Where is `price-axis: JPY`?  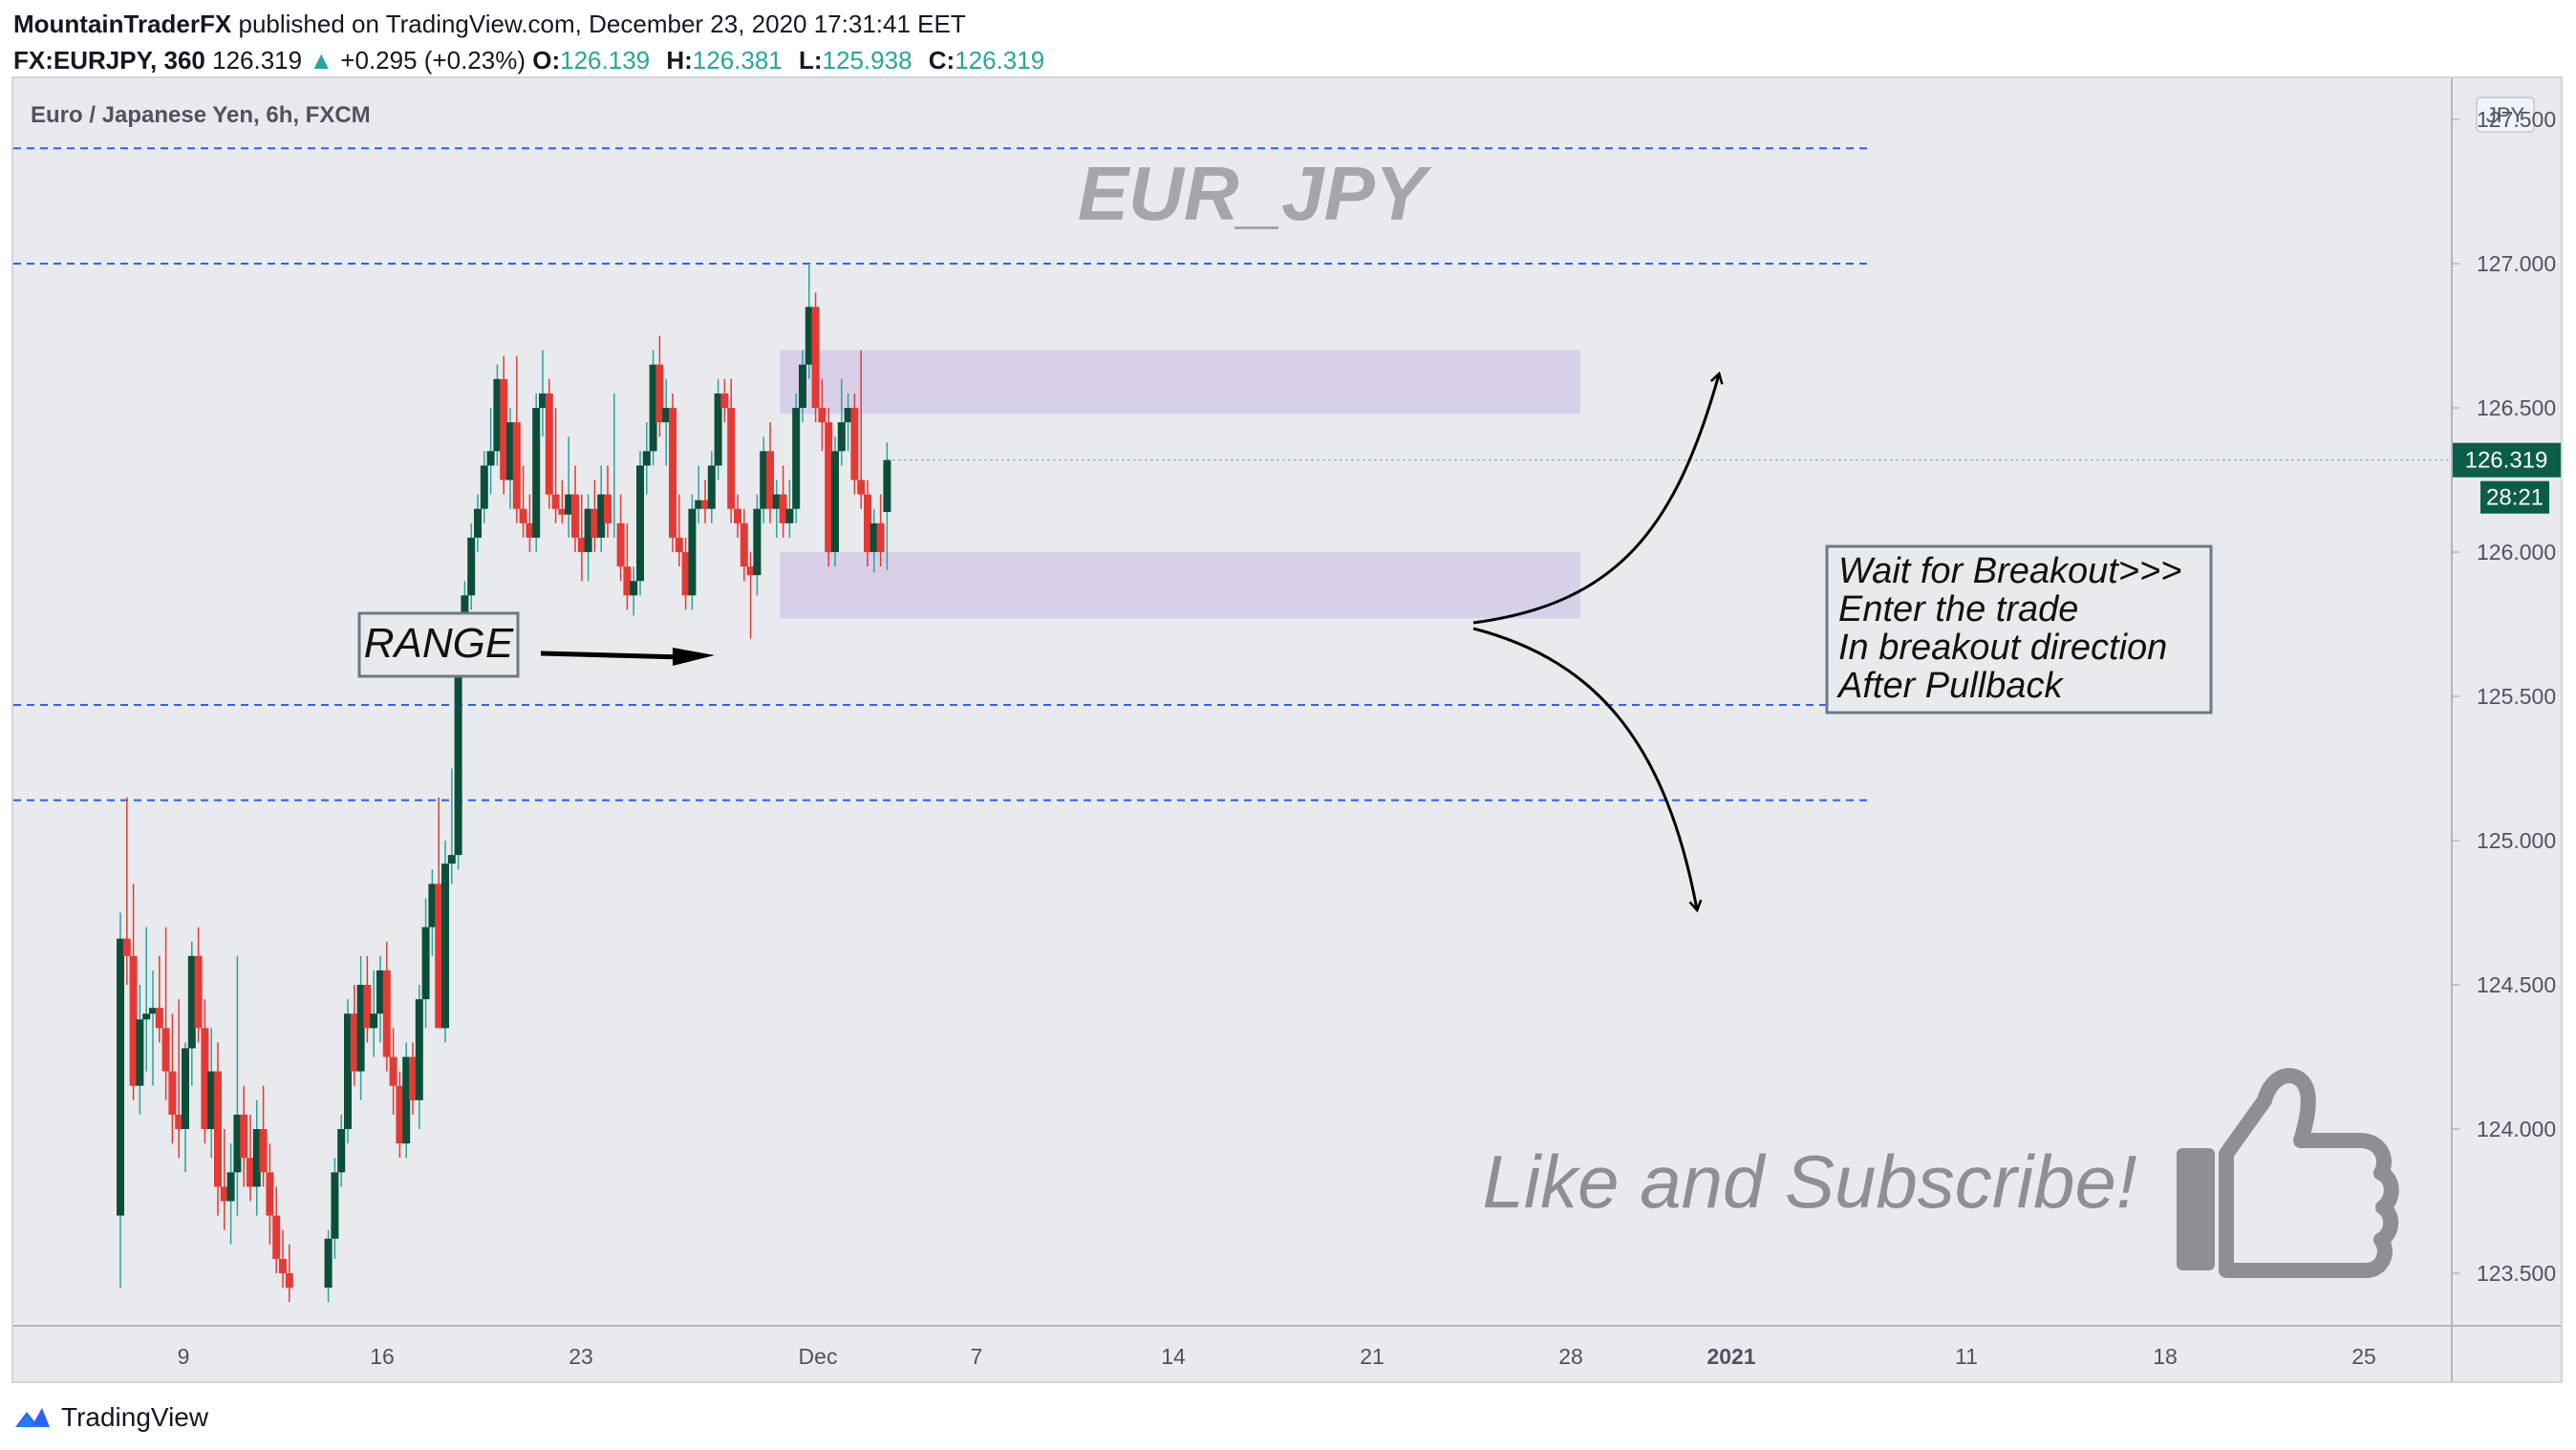 price-axis: JPY is located at coordinates (2493, 729).